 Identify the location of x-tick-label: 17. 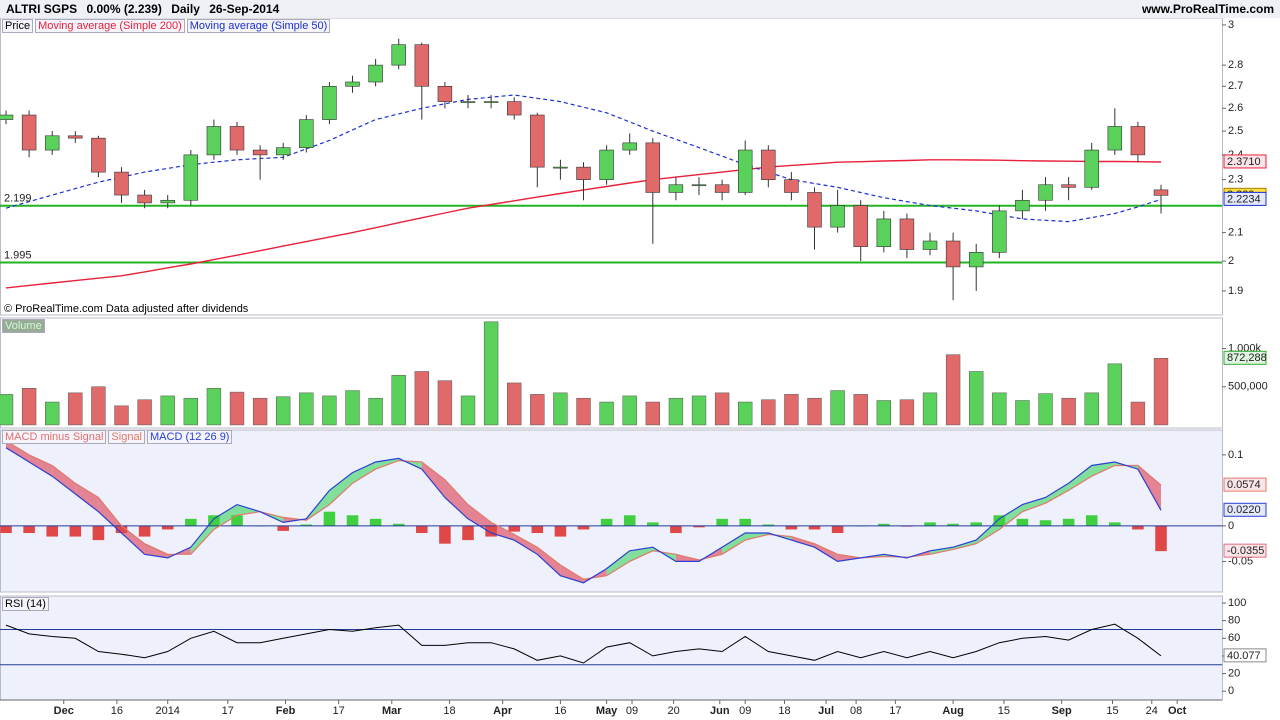
(895, 711).